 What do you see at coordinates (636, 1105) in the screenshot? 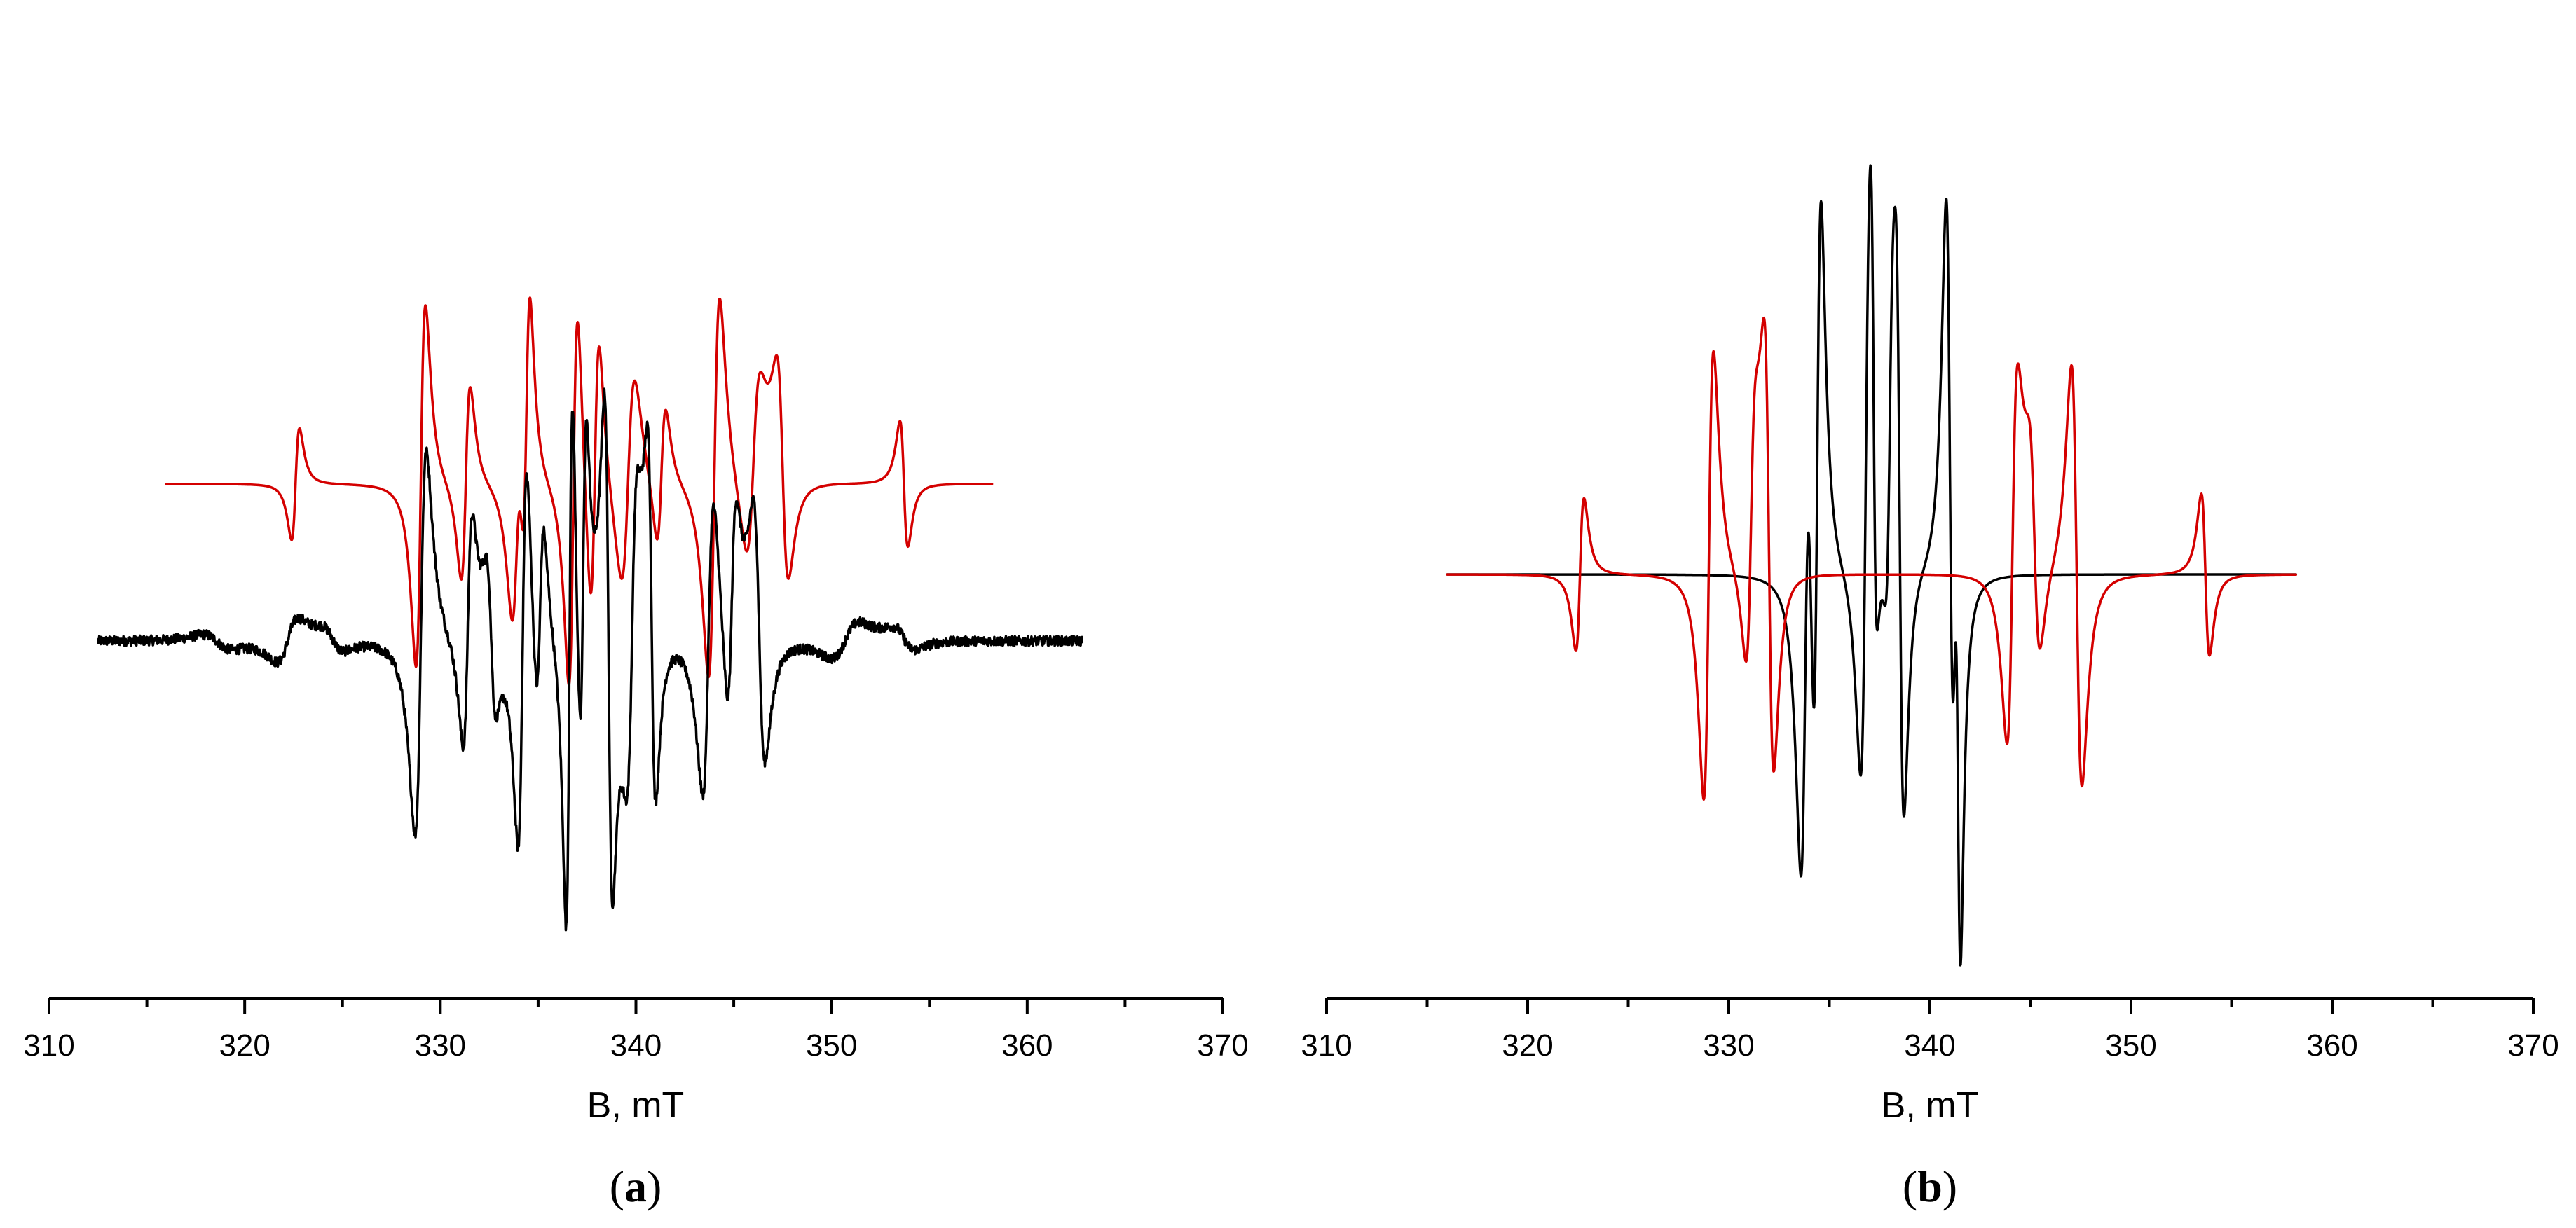
I see `panel-a-x-axis-title: B, mT` at bounding box center [636, 1105].